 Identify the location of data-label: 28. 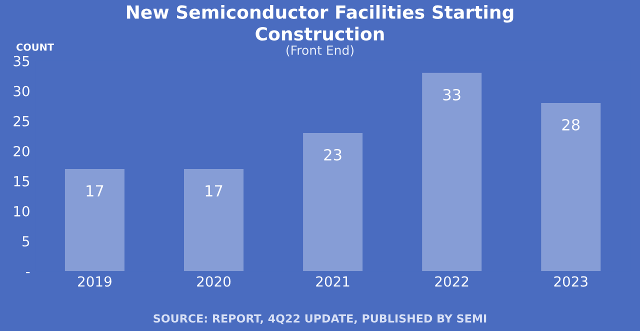
(571, 124).